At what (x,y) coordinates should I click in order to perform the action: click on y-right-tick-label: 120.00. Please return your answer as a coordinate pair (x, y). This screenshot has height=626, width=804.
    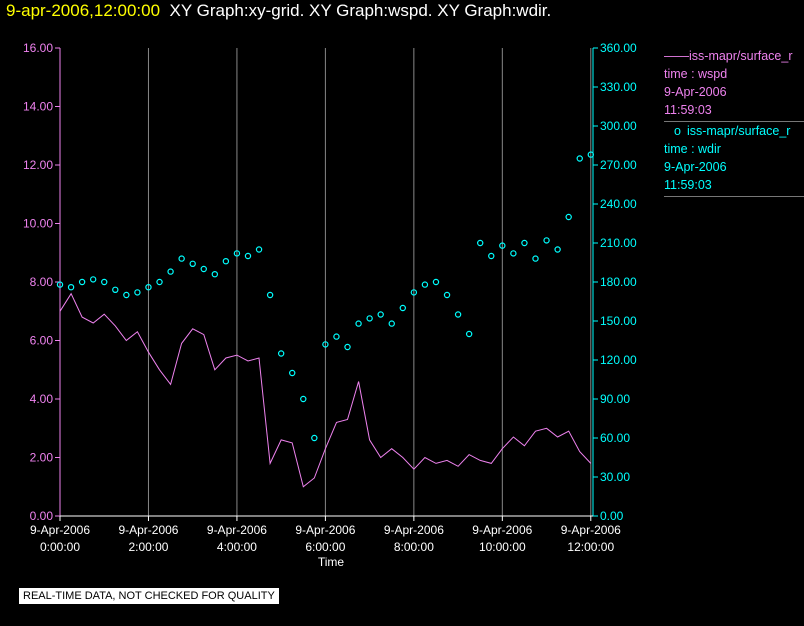
    Looking at the image, I should click on (618, 360).